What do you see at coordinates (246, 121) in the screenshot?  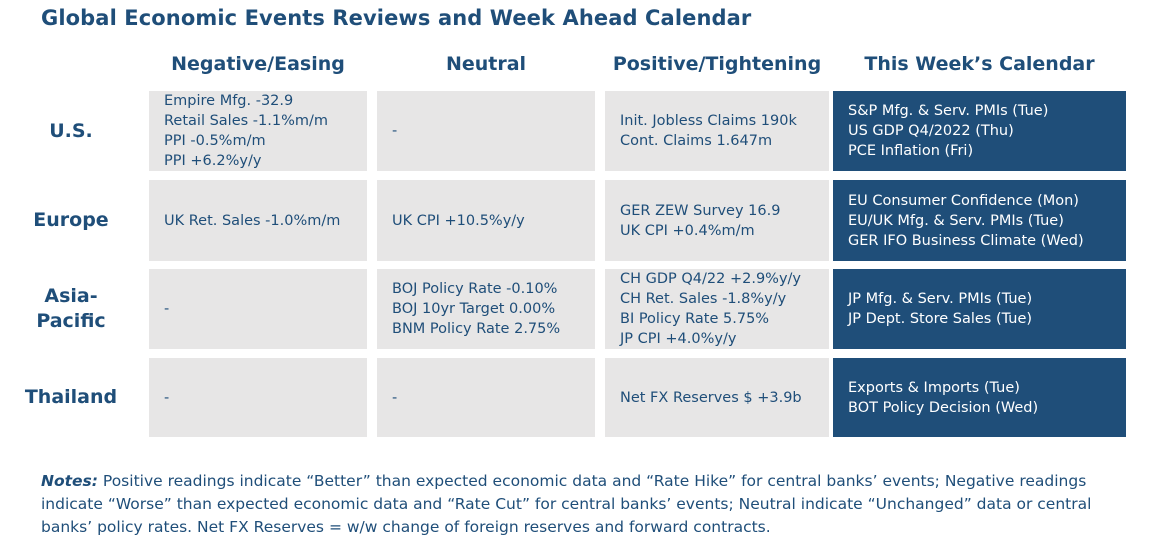 I see `cell-line: Retail Sales -1.1%m/m` at bounding box center [246, 121].